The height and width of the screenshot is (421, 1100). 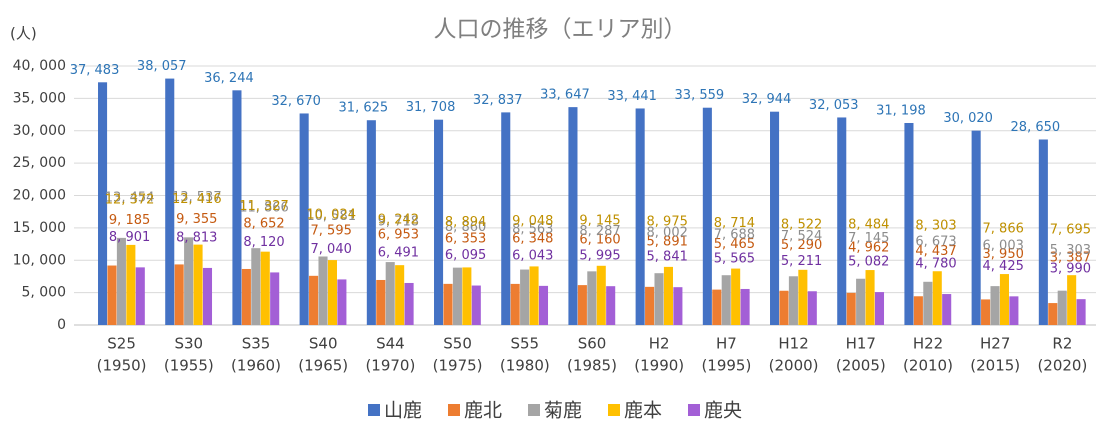 What do you see at coordinates (1070, 250) in the screenshot?
I see `data-label: 5, 303` at bounding box center [1070, 250].